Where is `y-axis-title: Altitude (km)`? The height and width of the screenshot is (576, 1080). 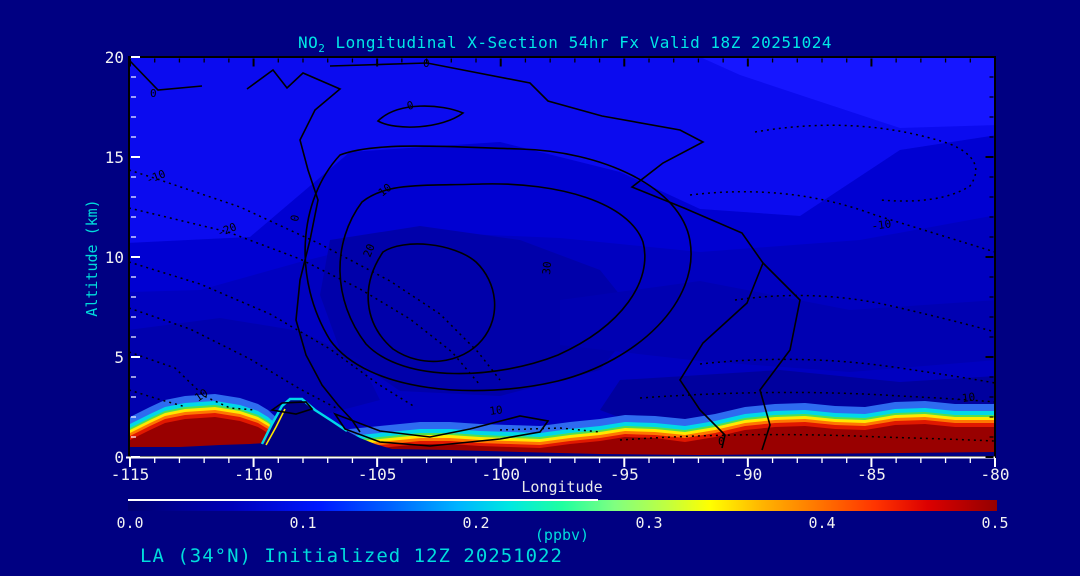
y-axis-title: Altitude (km) is located at coordinates (92, 257).